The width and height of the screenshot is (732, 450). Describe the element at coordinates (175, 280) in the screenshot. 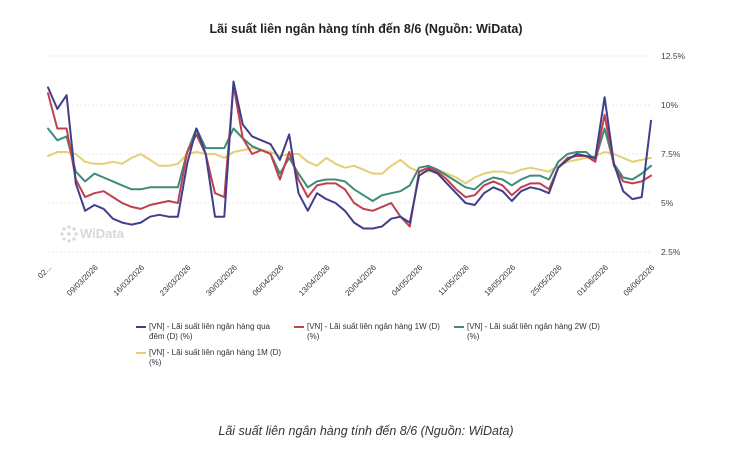

I see `x-tick-label: 23/03/2026` at that location.